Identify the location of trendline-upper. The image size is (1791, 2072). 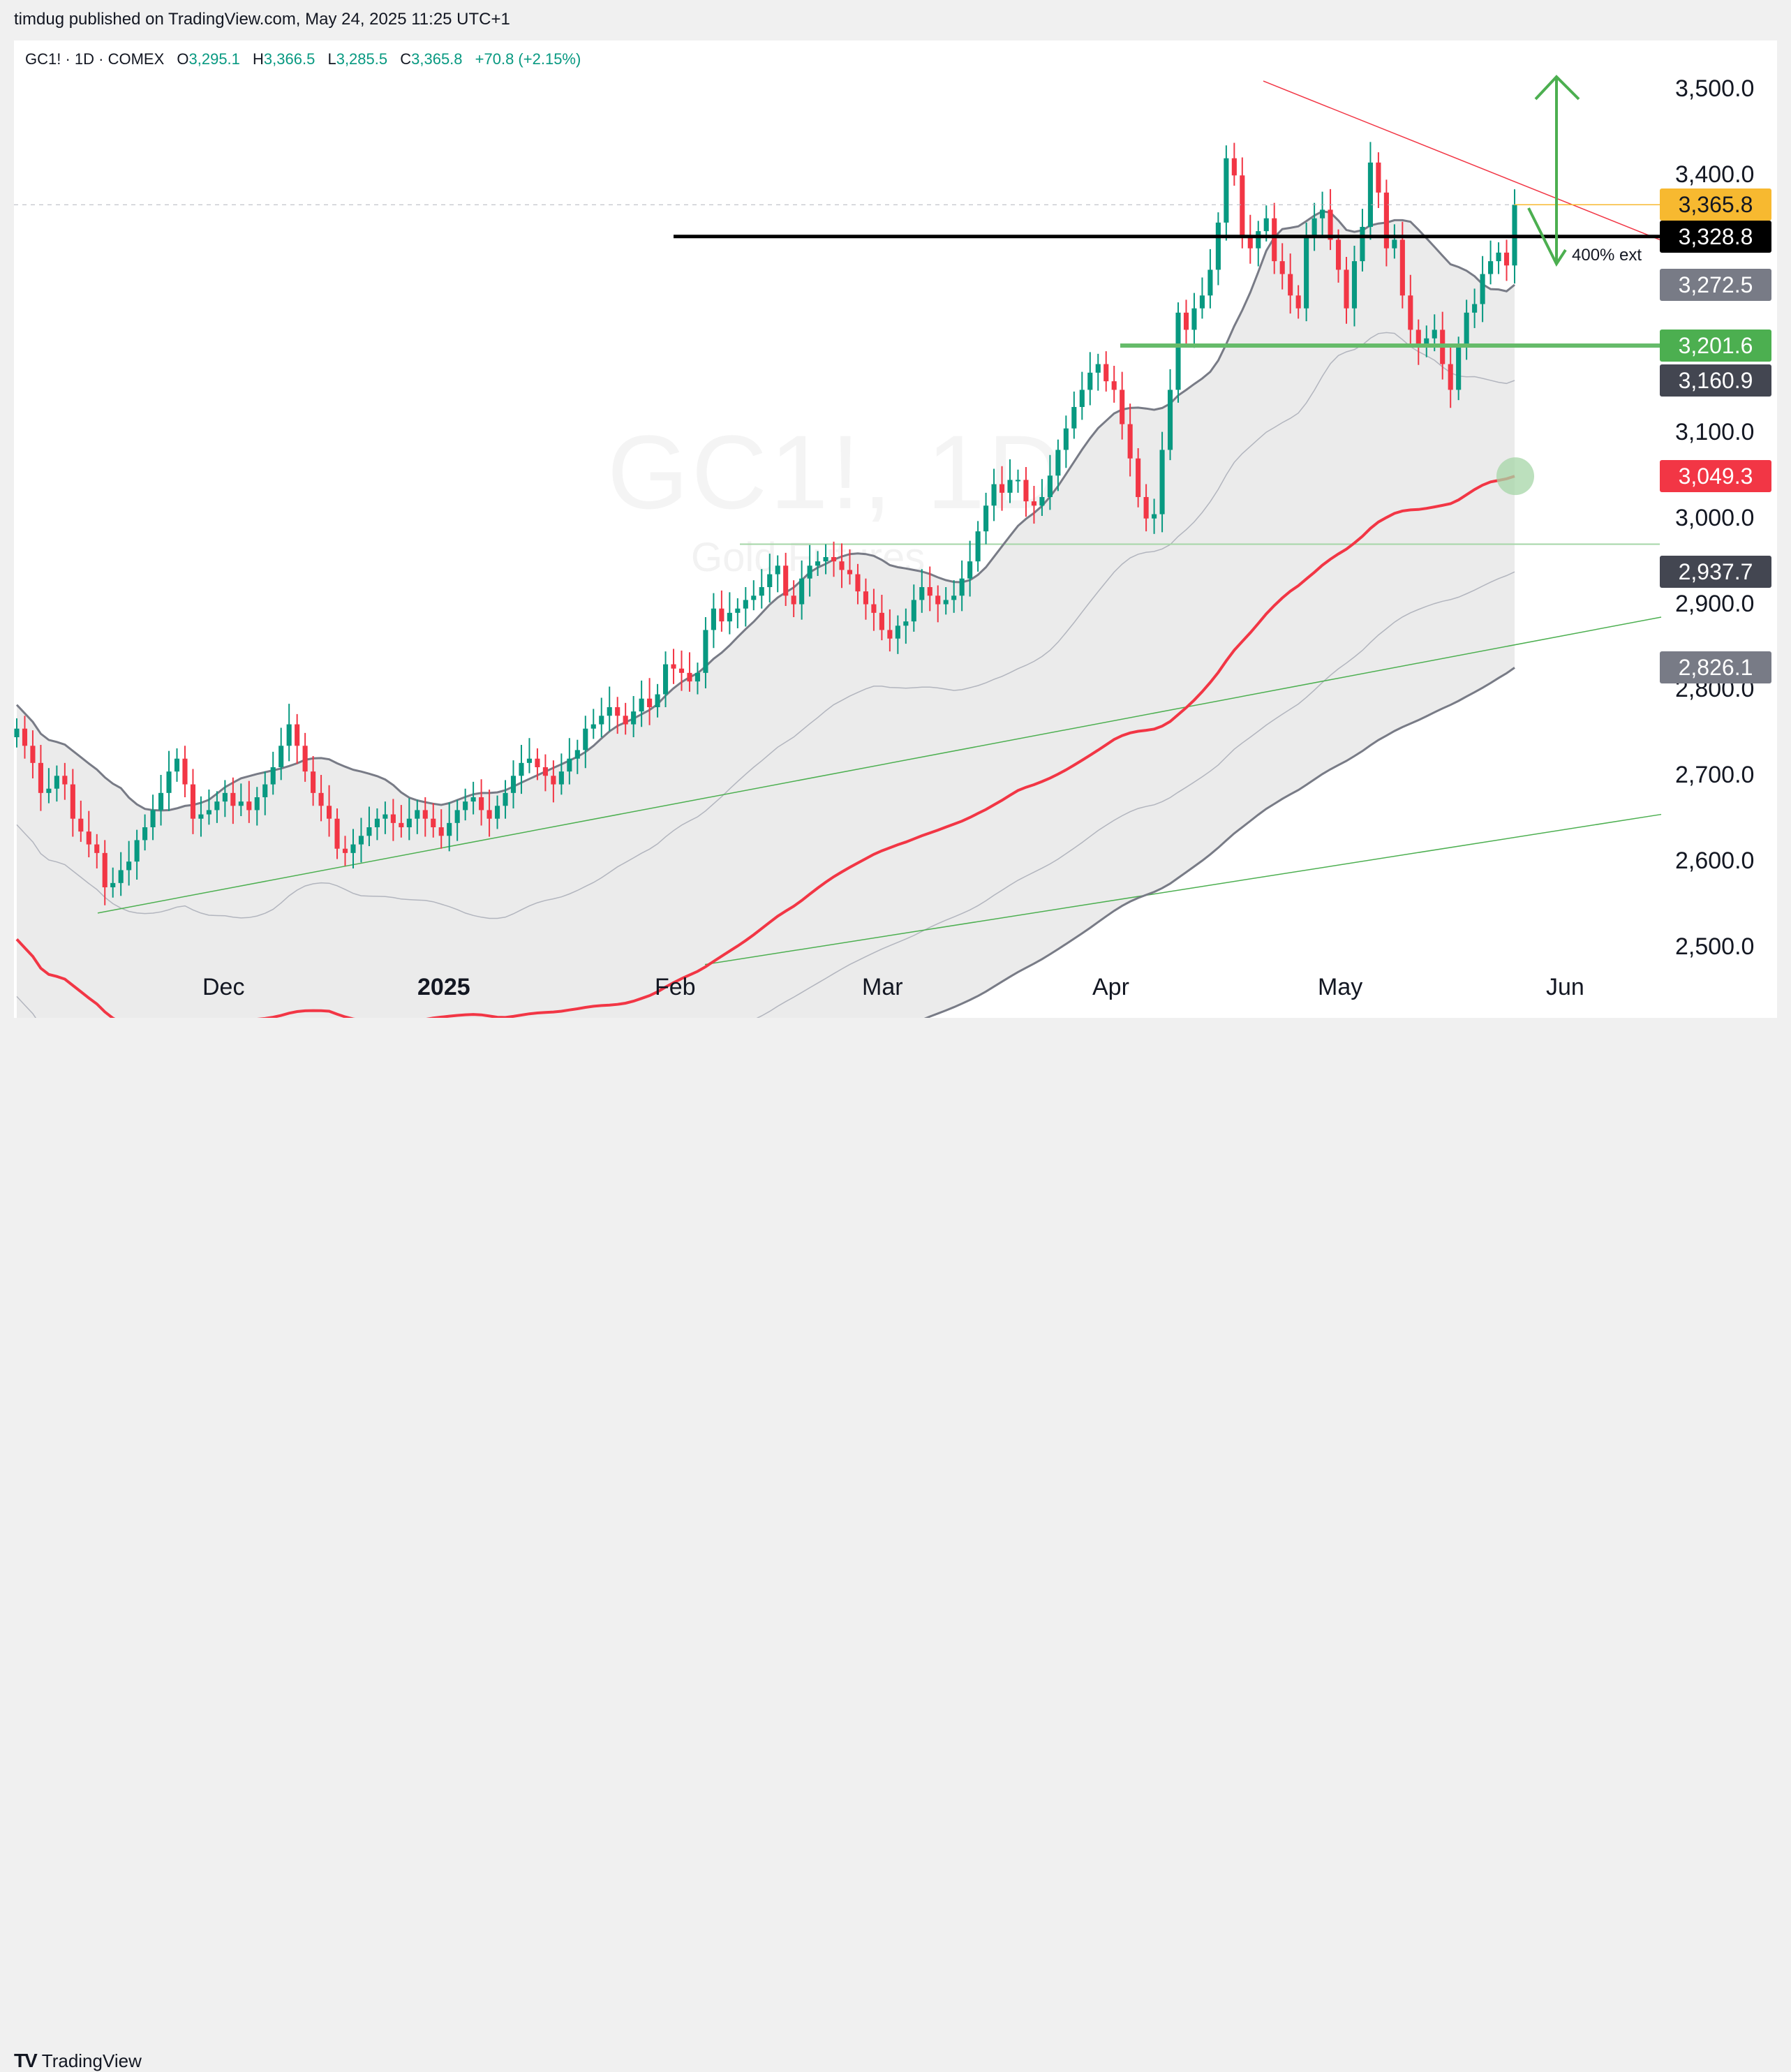
(880, 765).